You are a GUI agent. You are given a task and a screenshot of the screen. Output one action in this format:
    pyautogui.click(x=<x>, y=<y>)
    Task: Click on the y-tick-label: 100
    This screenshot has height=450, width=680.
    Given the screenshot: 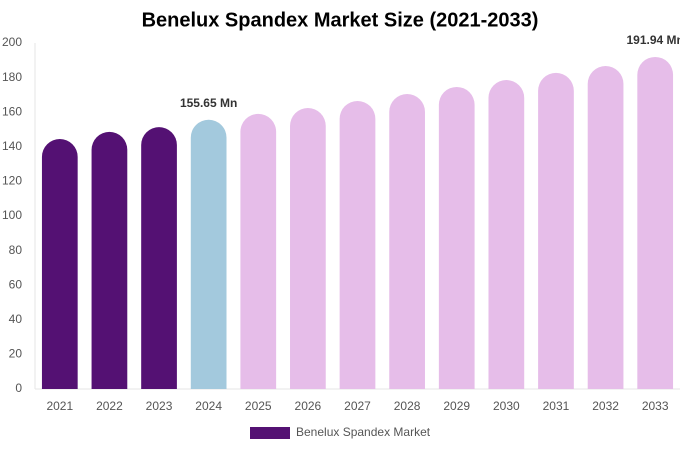 What is the action you would take?
    pyautogui.click(x=12, y=215)
    